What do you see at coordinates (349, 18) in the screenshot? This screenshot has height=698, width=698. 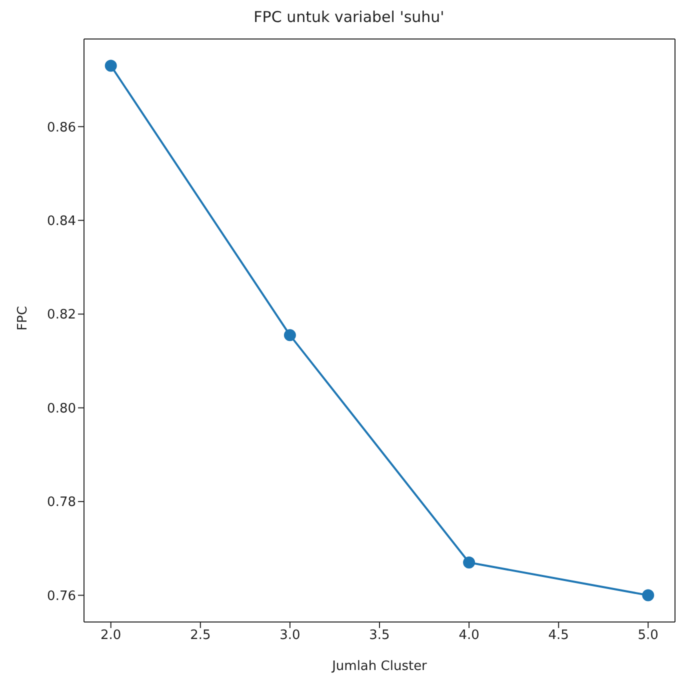 I see `chart-title: FPC untuk variabel 'suhu'` at bounding box center [349, 18].